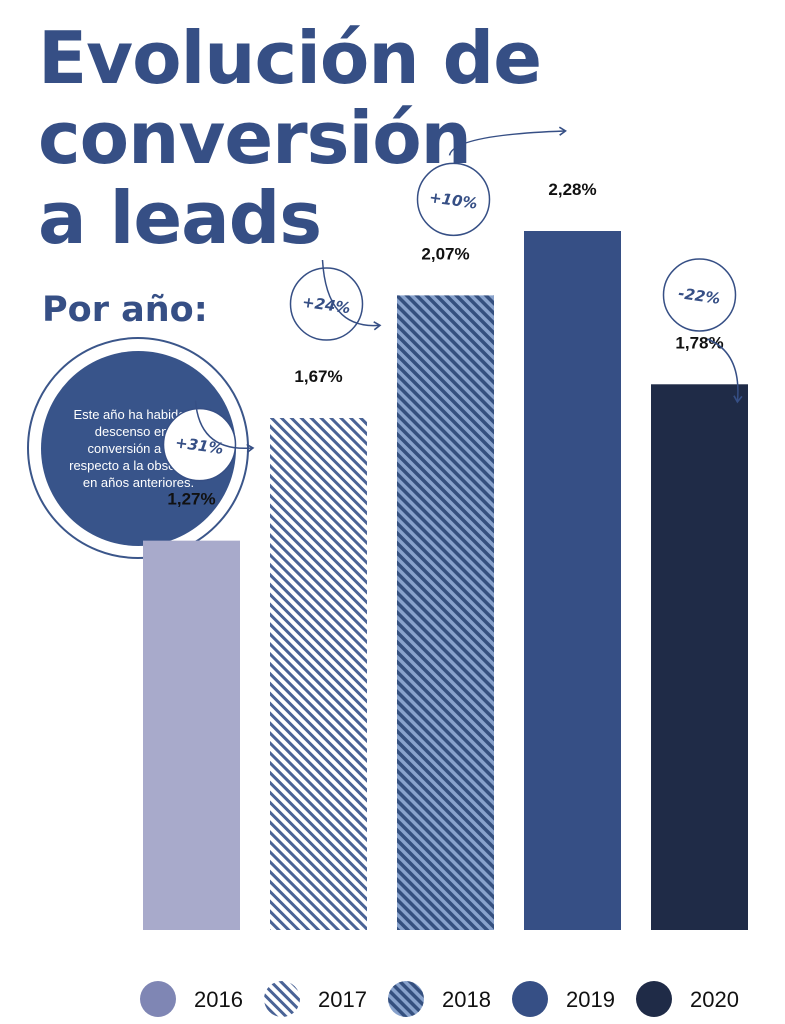 The image size is (785, 1024). I want to click on legend-label-2016: 2016, so click(218, 999).